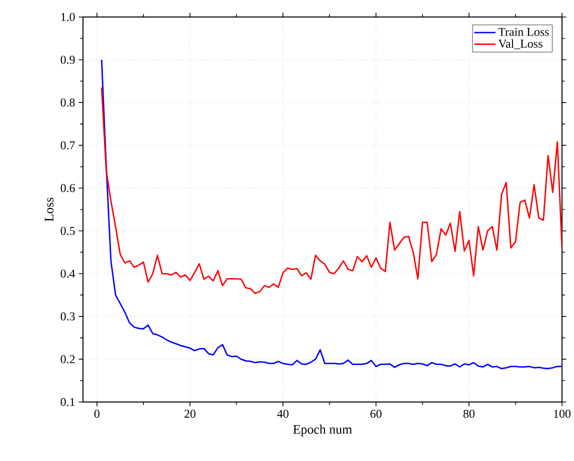 Image resolution: width=574 pixels, height=461 pixels. Describe the element at coordinates (67, 188) in the screenshot. I see `y-tick-label: 0.6` at that location.